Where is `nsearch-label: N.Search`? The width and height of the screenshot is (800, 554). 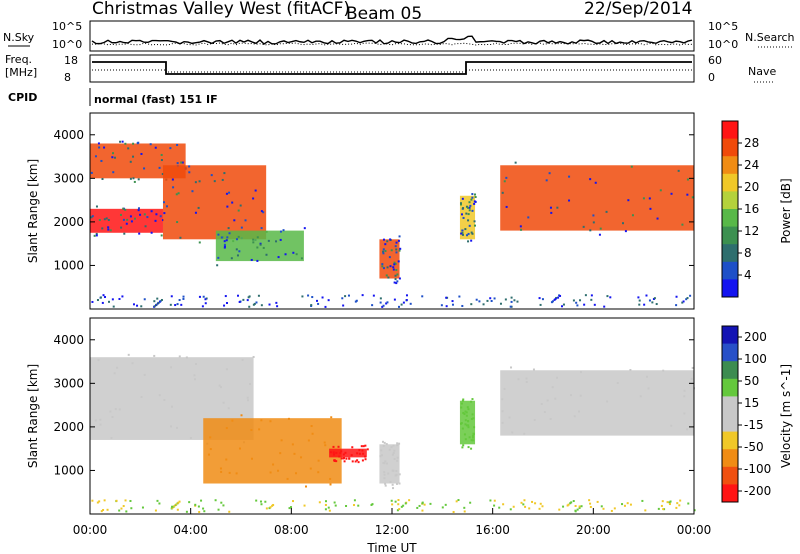
nsearch-label: N.Search is located at coordinates (770, 37).